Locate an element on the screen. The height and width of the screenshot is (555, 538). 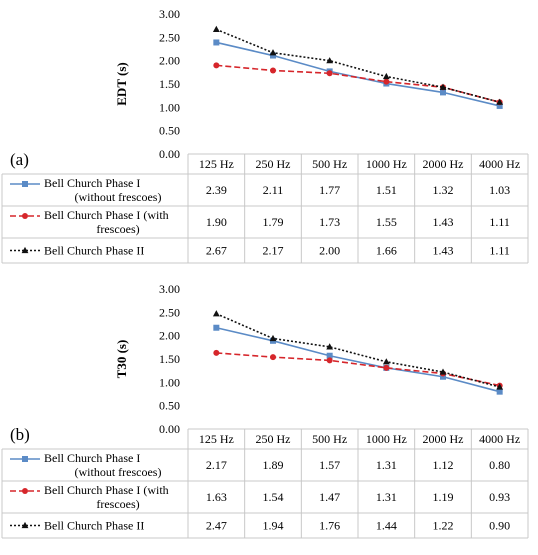
data-table-value: 1.77 is located at coordinates (329, 190).